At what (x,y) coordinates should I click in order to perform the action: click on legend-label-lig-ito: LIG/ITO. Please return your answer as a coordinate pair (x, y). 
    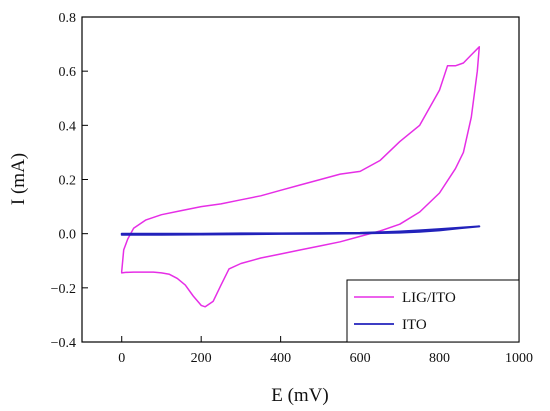
    Looking at the image, I should click on (429, 298).